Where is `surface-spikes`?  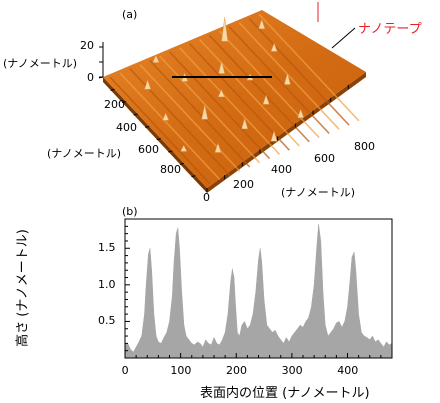 surface-spikes is located at coordinates (224, 85).